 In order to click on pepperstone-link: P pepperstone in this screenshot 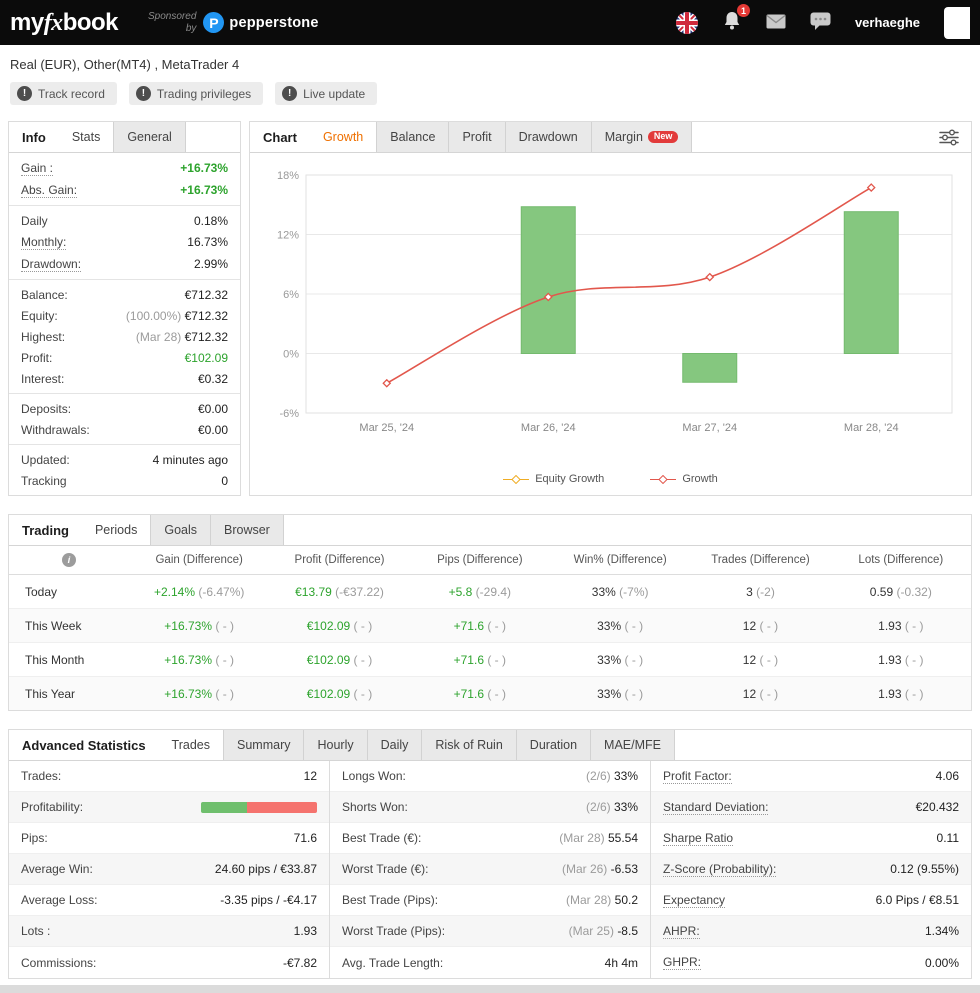, I will do `click(260, 22)`.